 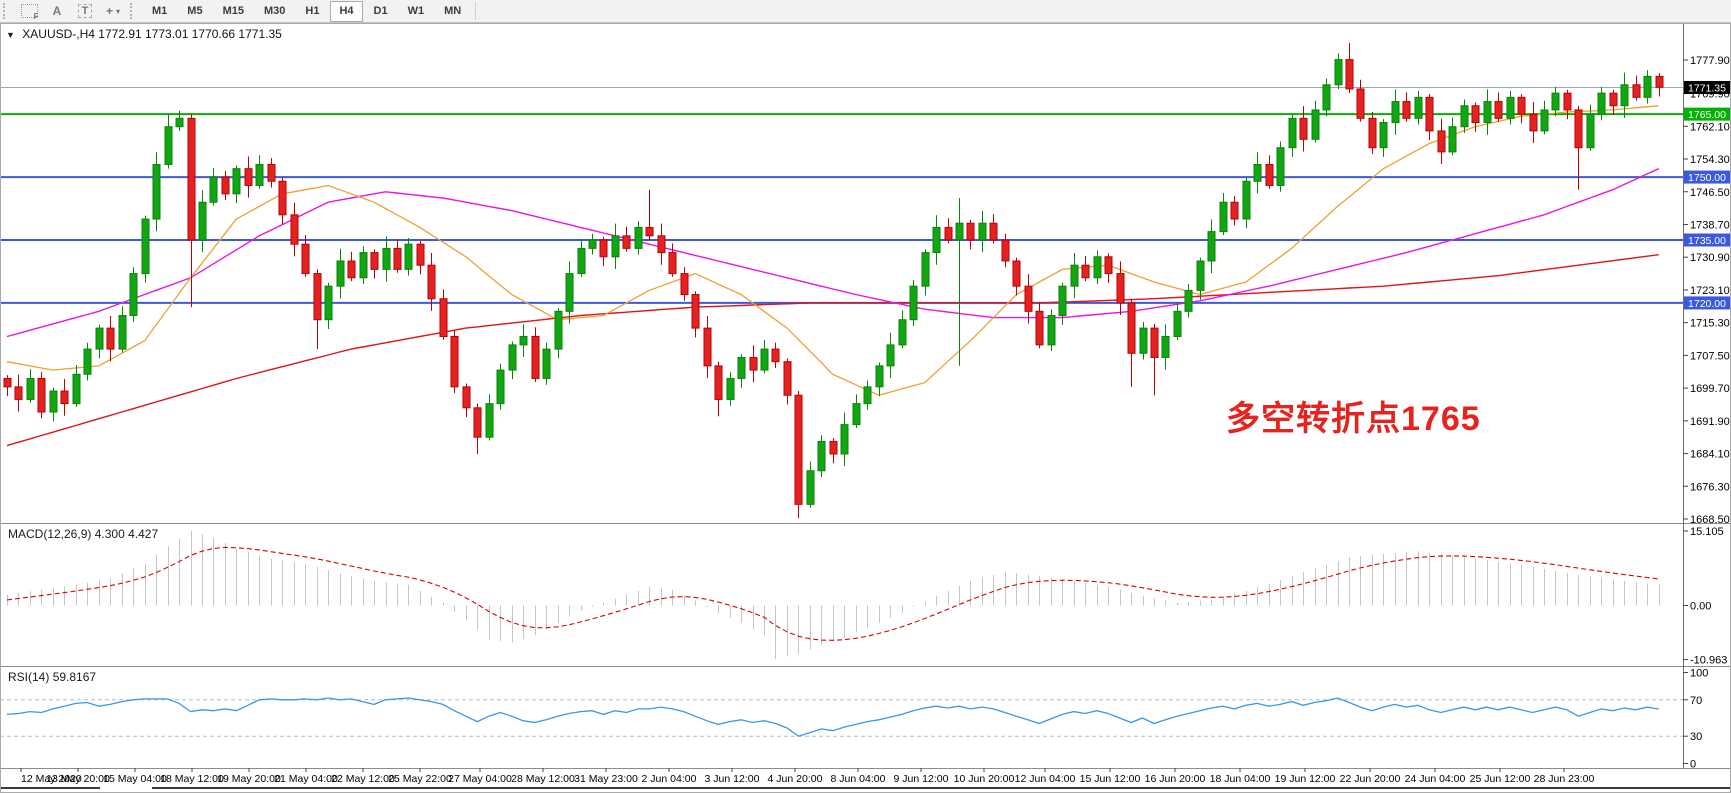 What do you see at coordinates (160, 11) in the screenshot?
I see `timeframe-button-m1: M1` at bounding box center [160, 11].